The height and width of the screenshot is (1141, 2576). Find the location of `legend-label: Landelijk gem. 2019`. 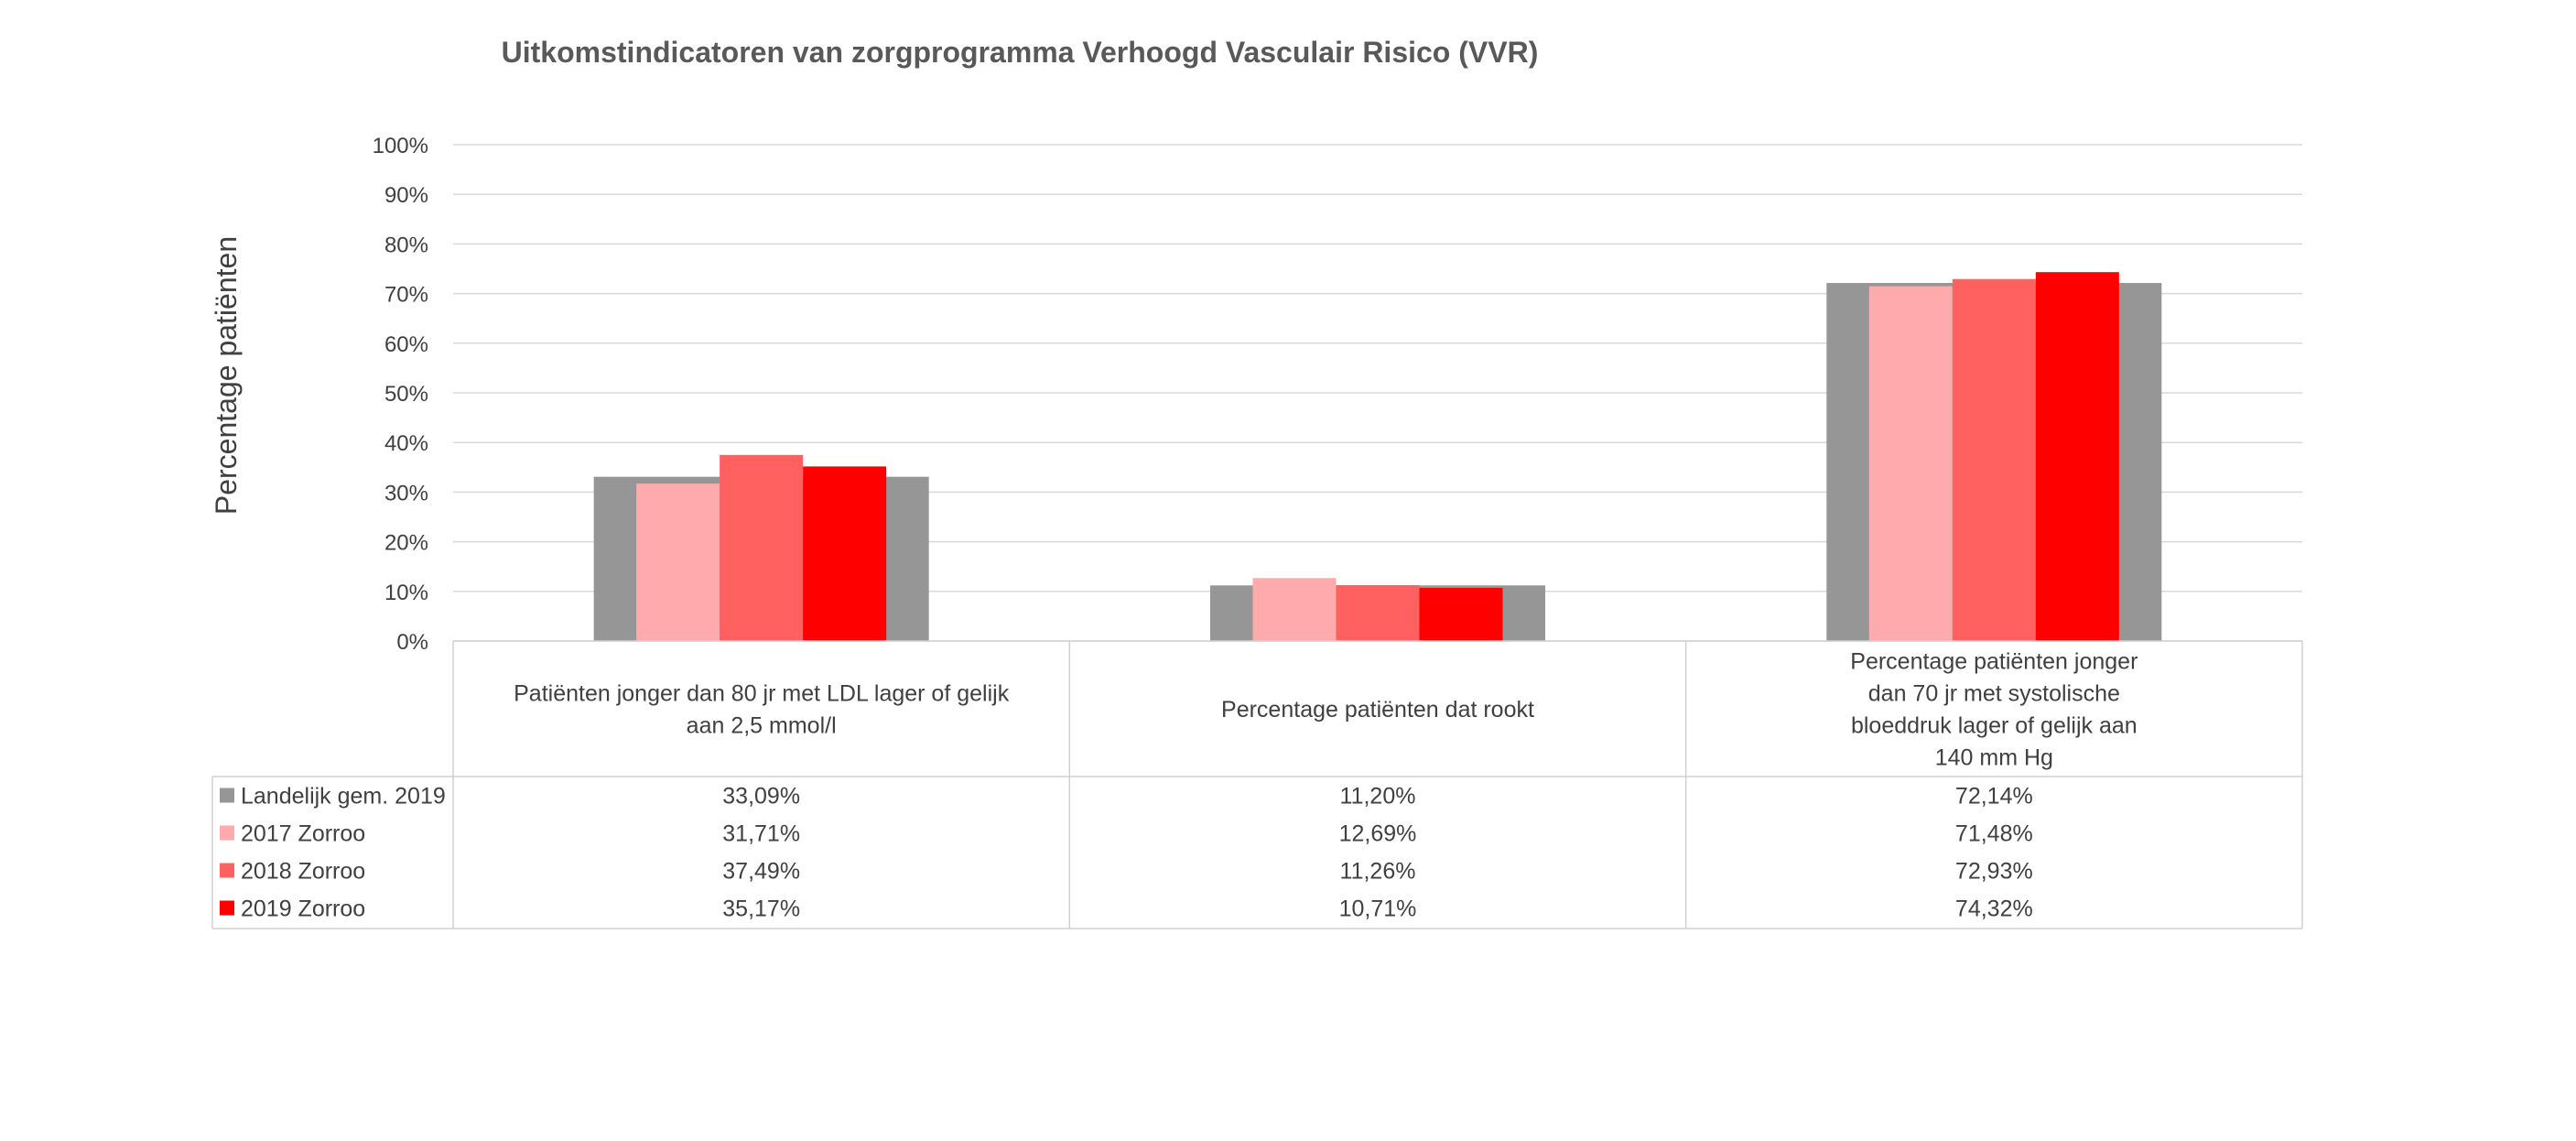

legend-label: Landelijk gem. 2019 is located at coordinates (344, 797).